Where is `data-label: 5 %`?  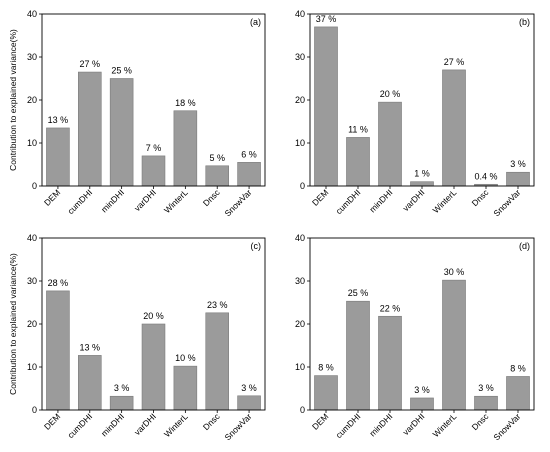 data-label: 5 % is located at coordinates (217, 158).